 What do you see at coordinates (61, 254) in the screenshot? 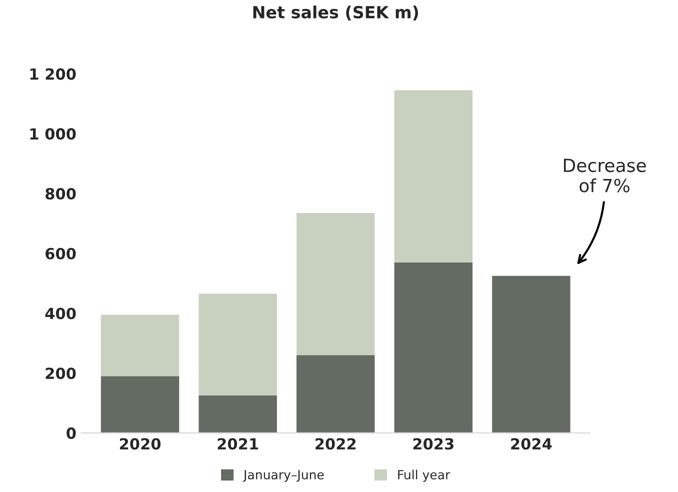
I see `y-tick-label: 600` at bounding box center [61, 254].